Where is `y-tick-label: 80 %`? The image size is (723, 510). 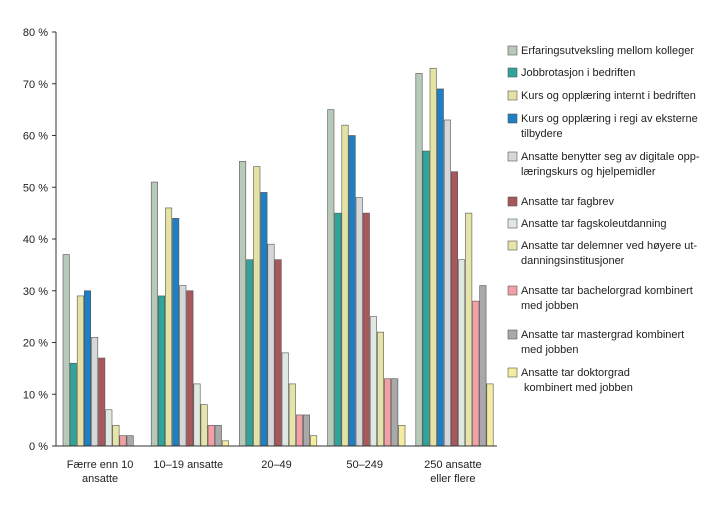 y-tick-label: 80 % is located at coordinates (35, 33).